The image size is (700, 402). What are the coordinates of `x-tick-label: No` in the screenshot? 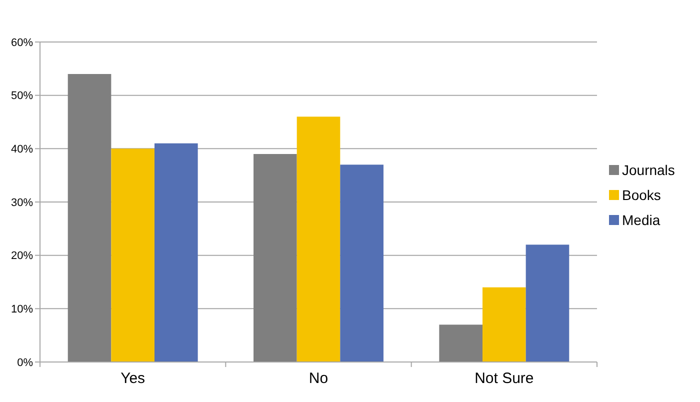 It's located at (318, 378).